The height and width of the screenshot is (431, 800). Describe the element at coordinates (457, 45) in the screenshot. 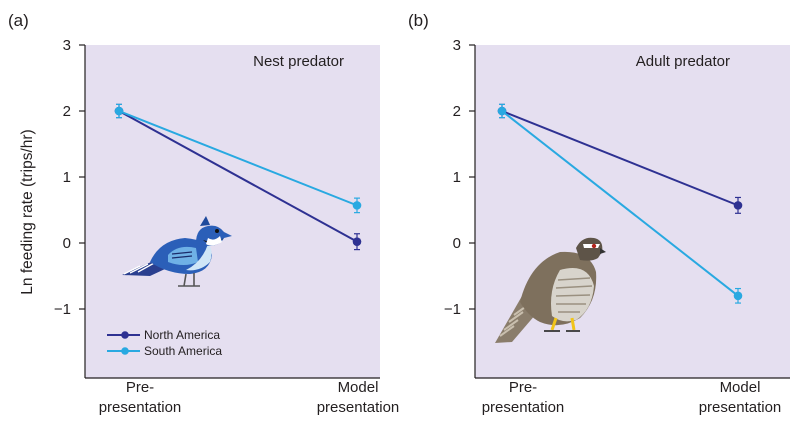

I see `panel-b-ytick-label: 3` at that location.